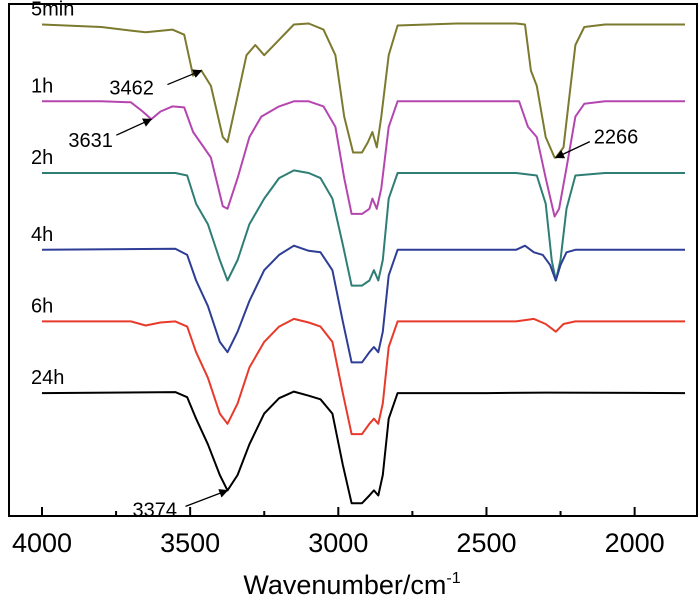  Describe the element at coordinates (42, 306) in the screenshot. I see `series-label-6h: 6h` at that location.